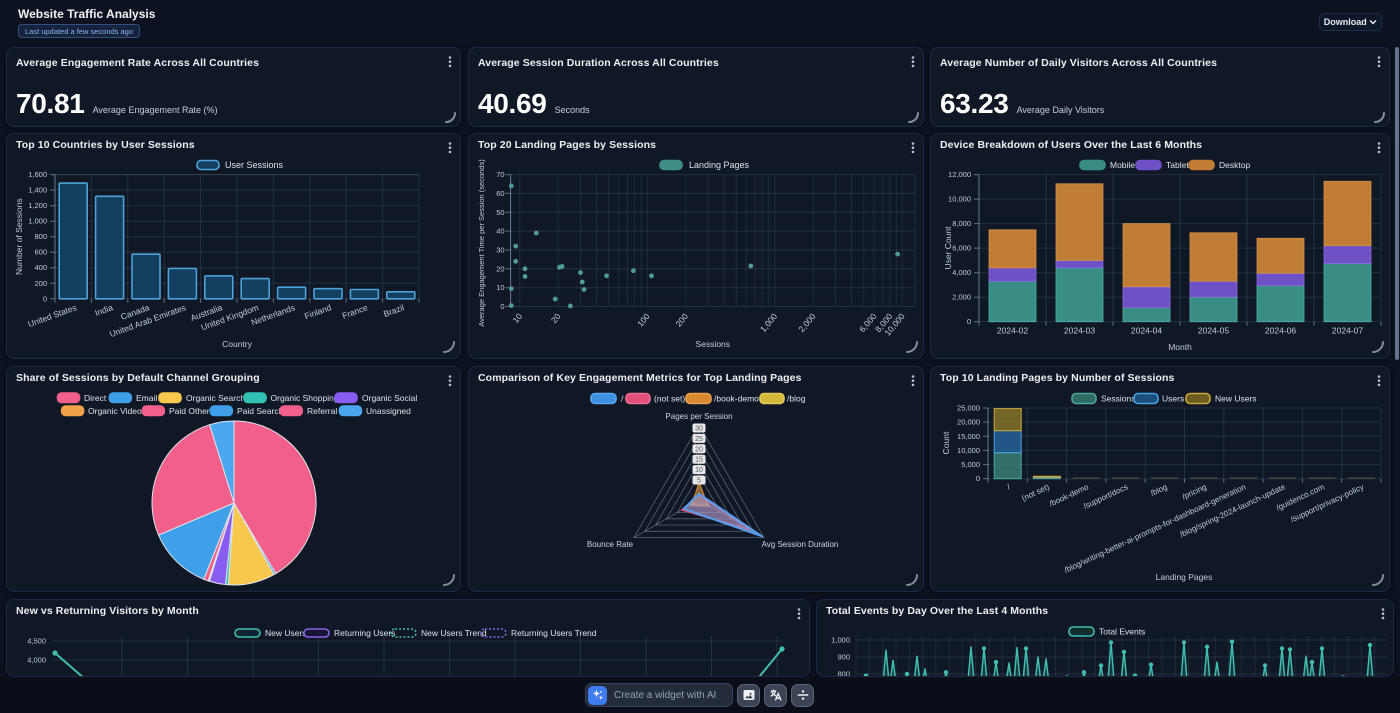 The image size is (1400, 713). Describe the element at coordinates (1105, 496) in the screenshot. I see `svg-text: /support/docs` at that location.